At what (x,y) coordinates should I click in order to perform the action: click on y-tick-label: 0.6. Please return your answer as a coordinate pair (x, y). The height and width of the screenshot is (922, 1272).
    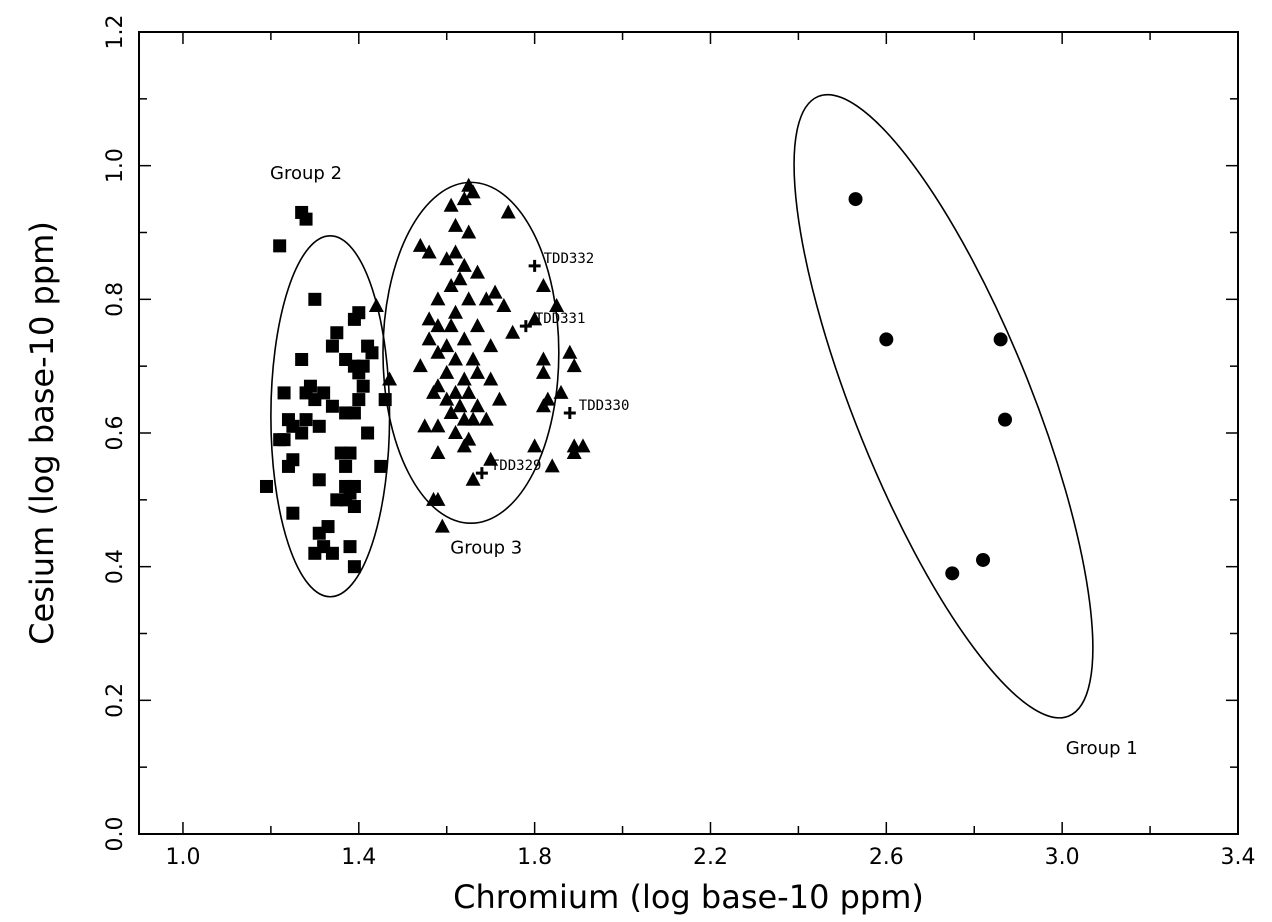
    Looking at the image, I should click on (115, 433).